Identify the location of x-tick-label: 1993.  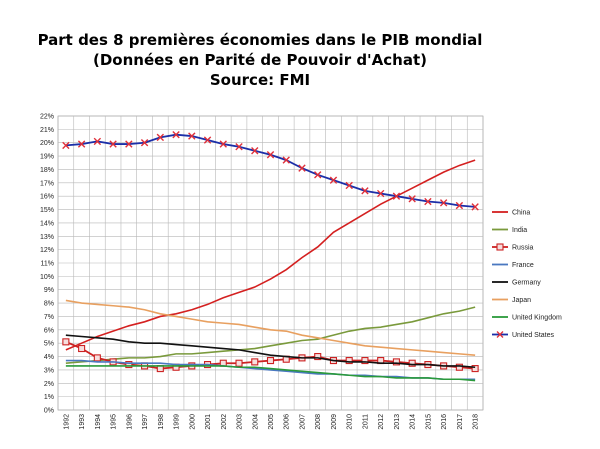
(82, 422).